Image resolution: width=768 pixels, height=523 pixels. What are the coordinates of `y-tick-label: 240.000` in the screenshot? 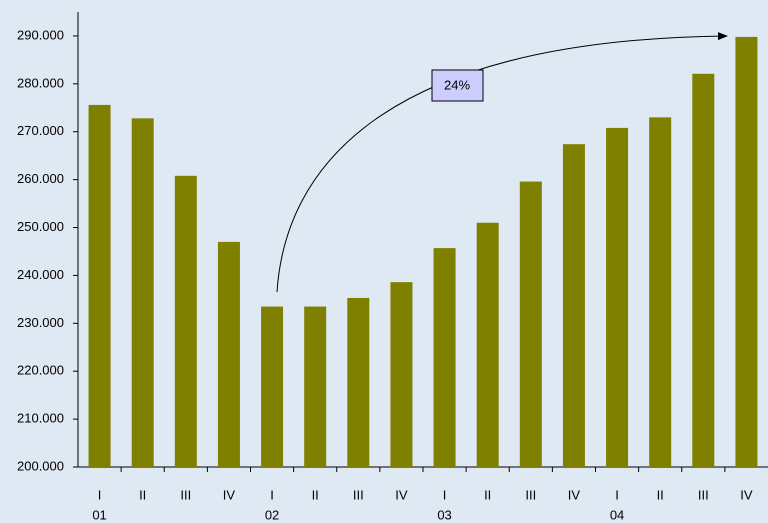 It's located at (40, 274).